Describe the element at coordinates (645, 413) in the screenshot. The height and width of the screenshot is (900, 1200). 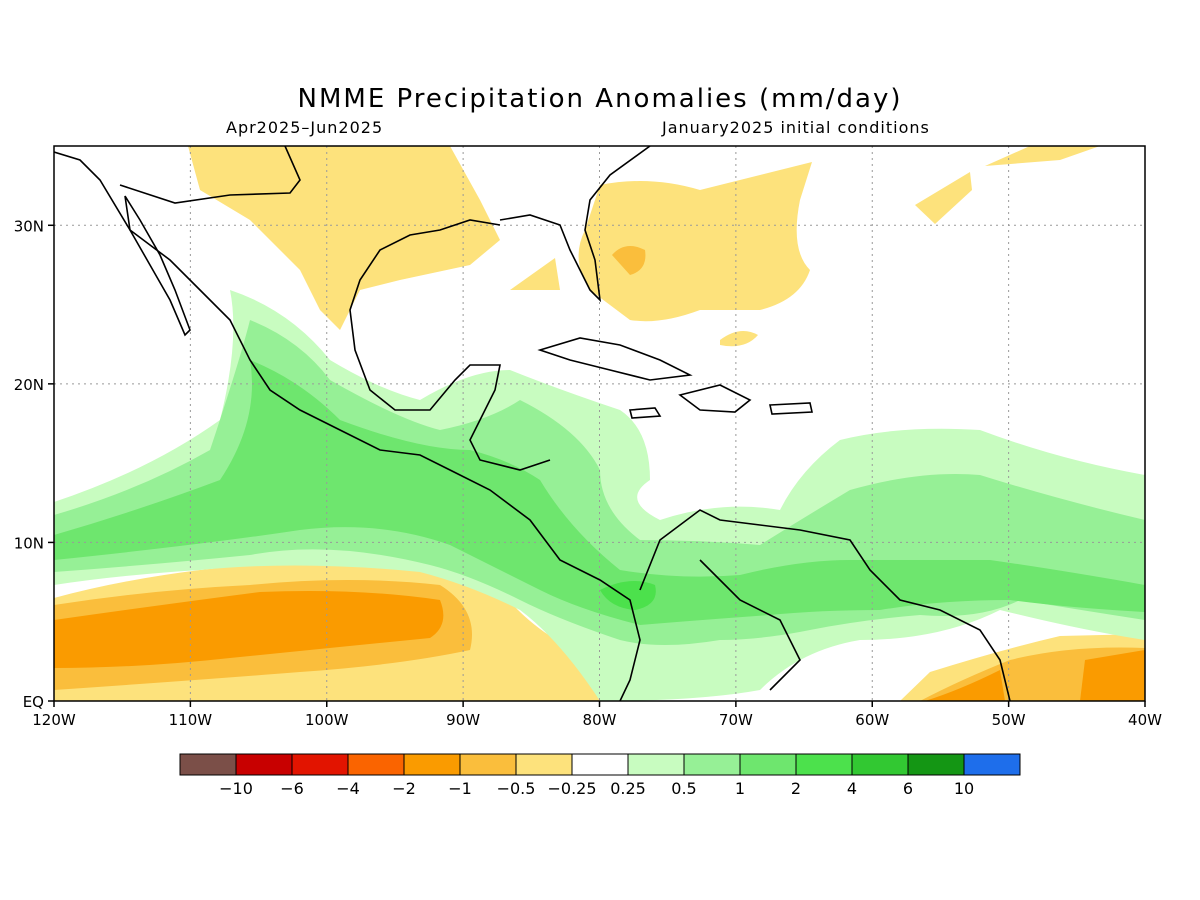
I see `coastline-jamaica` at that location.